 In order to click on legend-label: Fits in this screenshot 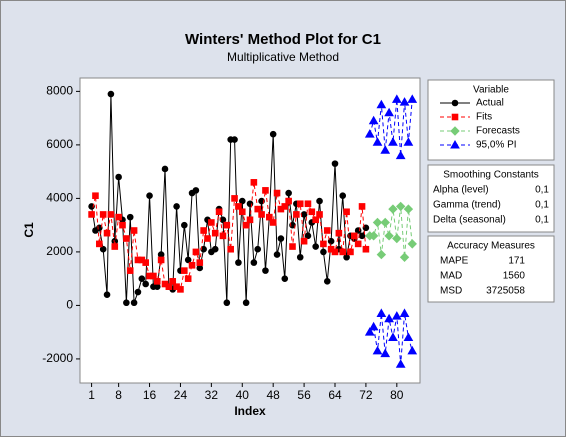, I will do `click(484, 117)`.